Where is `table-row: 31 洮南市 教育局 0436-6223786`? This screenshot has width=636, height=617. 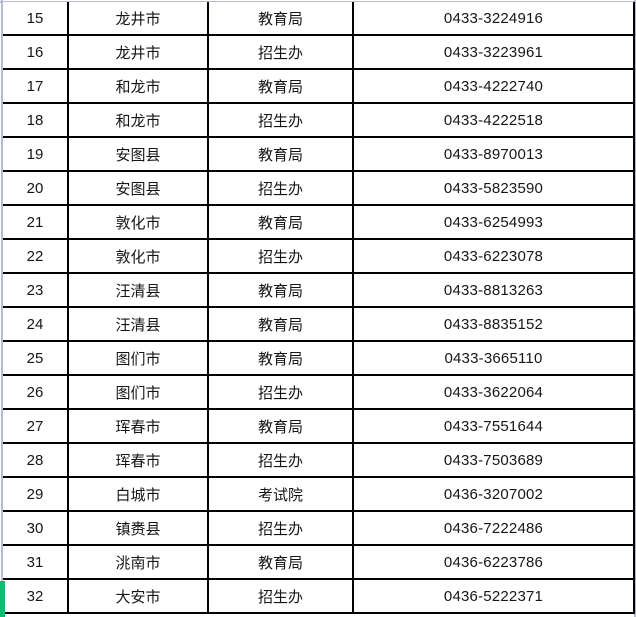
table-row: 31 洮南市 教育局 0436-6223786 is located at coordinates (319, 562).